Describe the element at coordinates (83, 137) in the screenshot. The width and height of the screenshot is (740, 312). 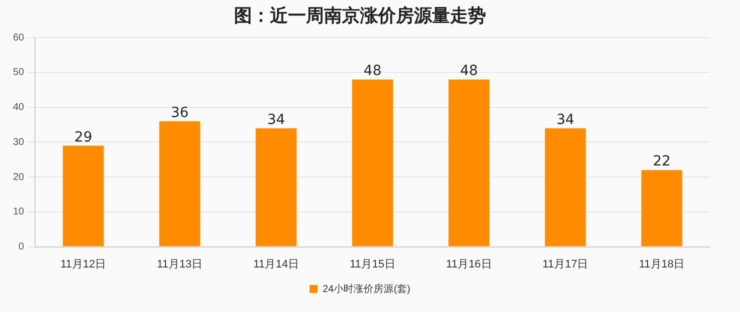
I see `data-label: 29` at that location.